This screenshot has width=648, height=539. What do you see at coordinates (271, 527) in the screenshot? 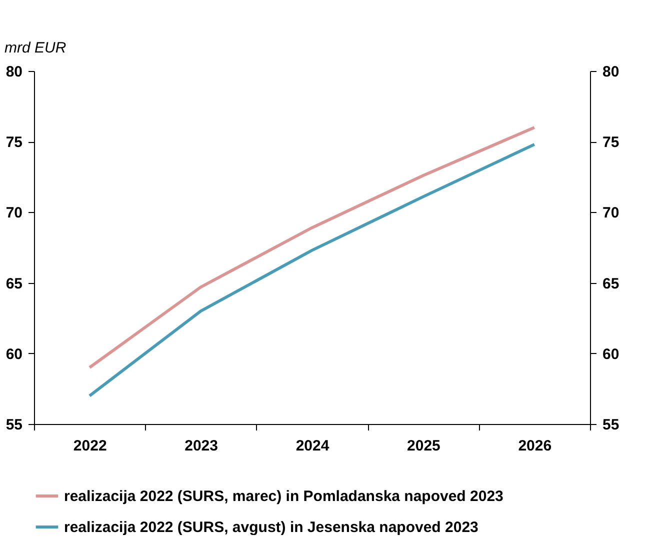
I see `legend-label: realizacija 2022 (SURS, avgust) in Jesenska napoved 2023` at bounding box center [271, 527].